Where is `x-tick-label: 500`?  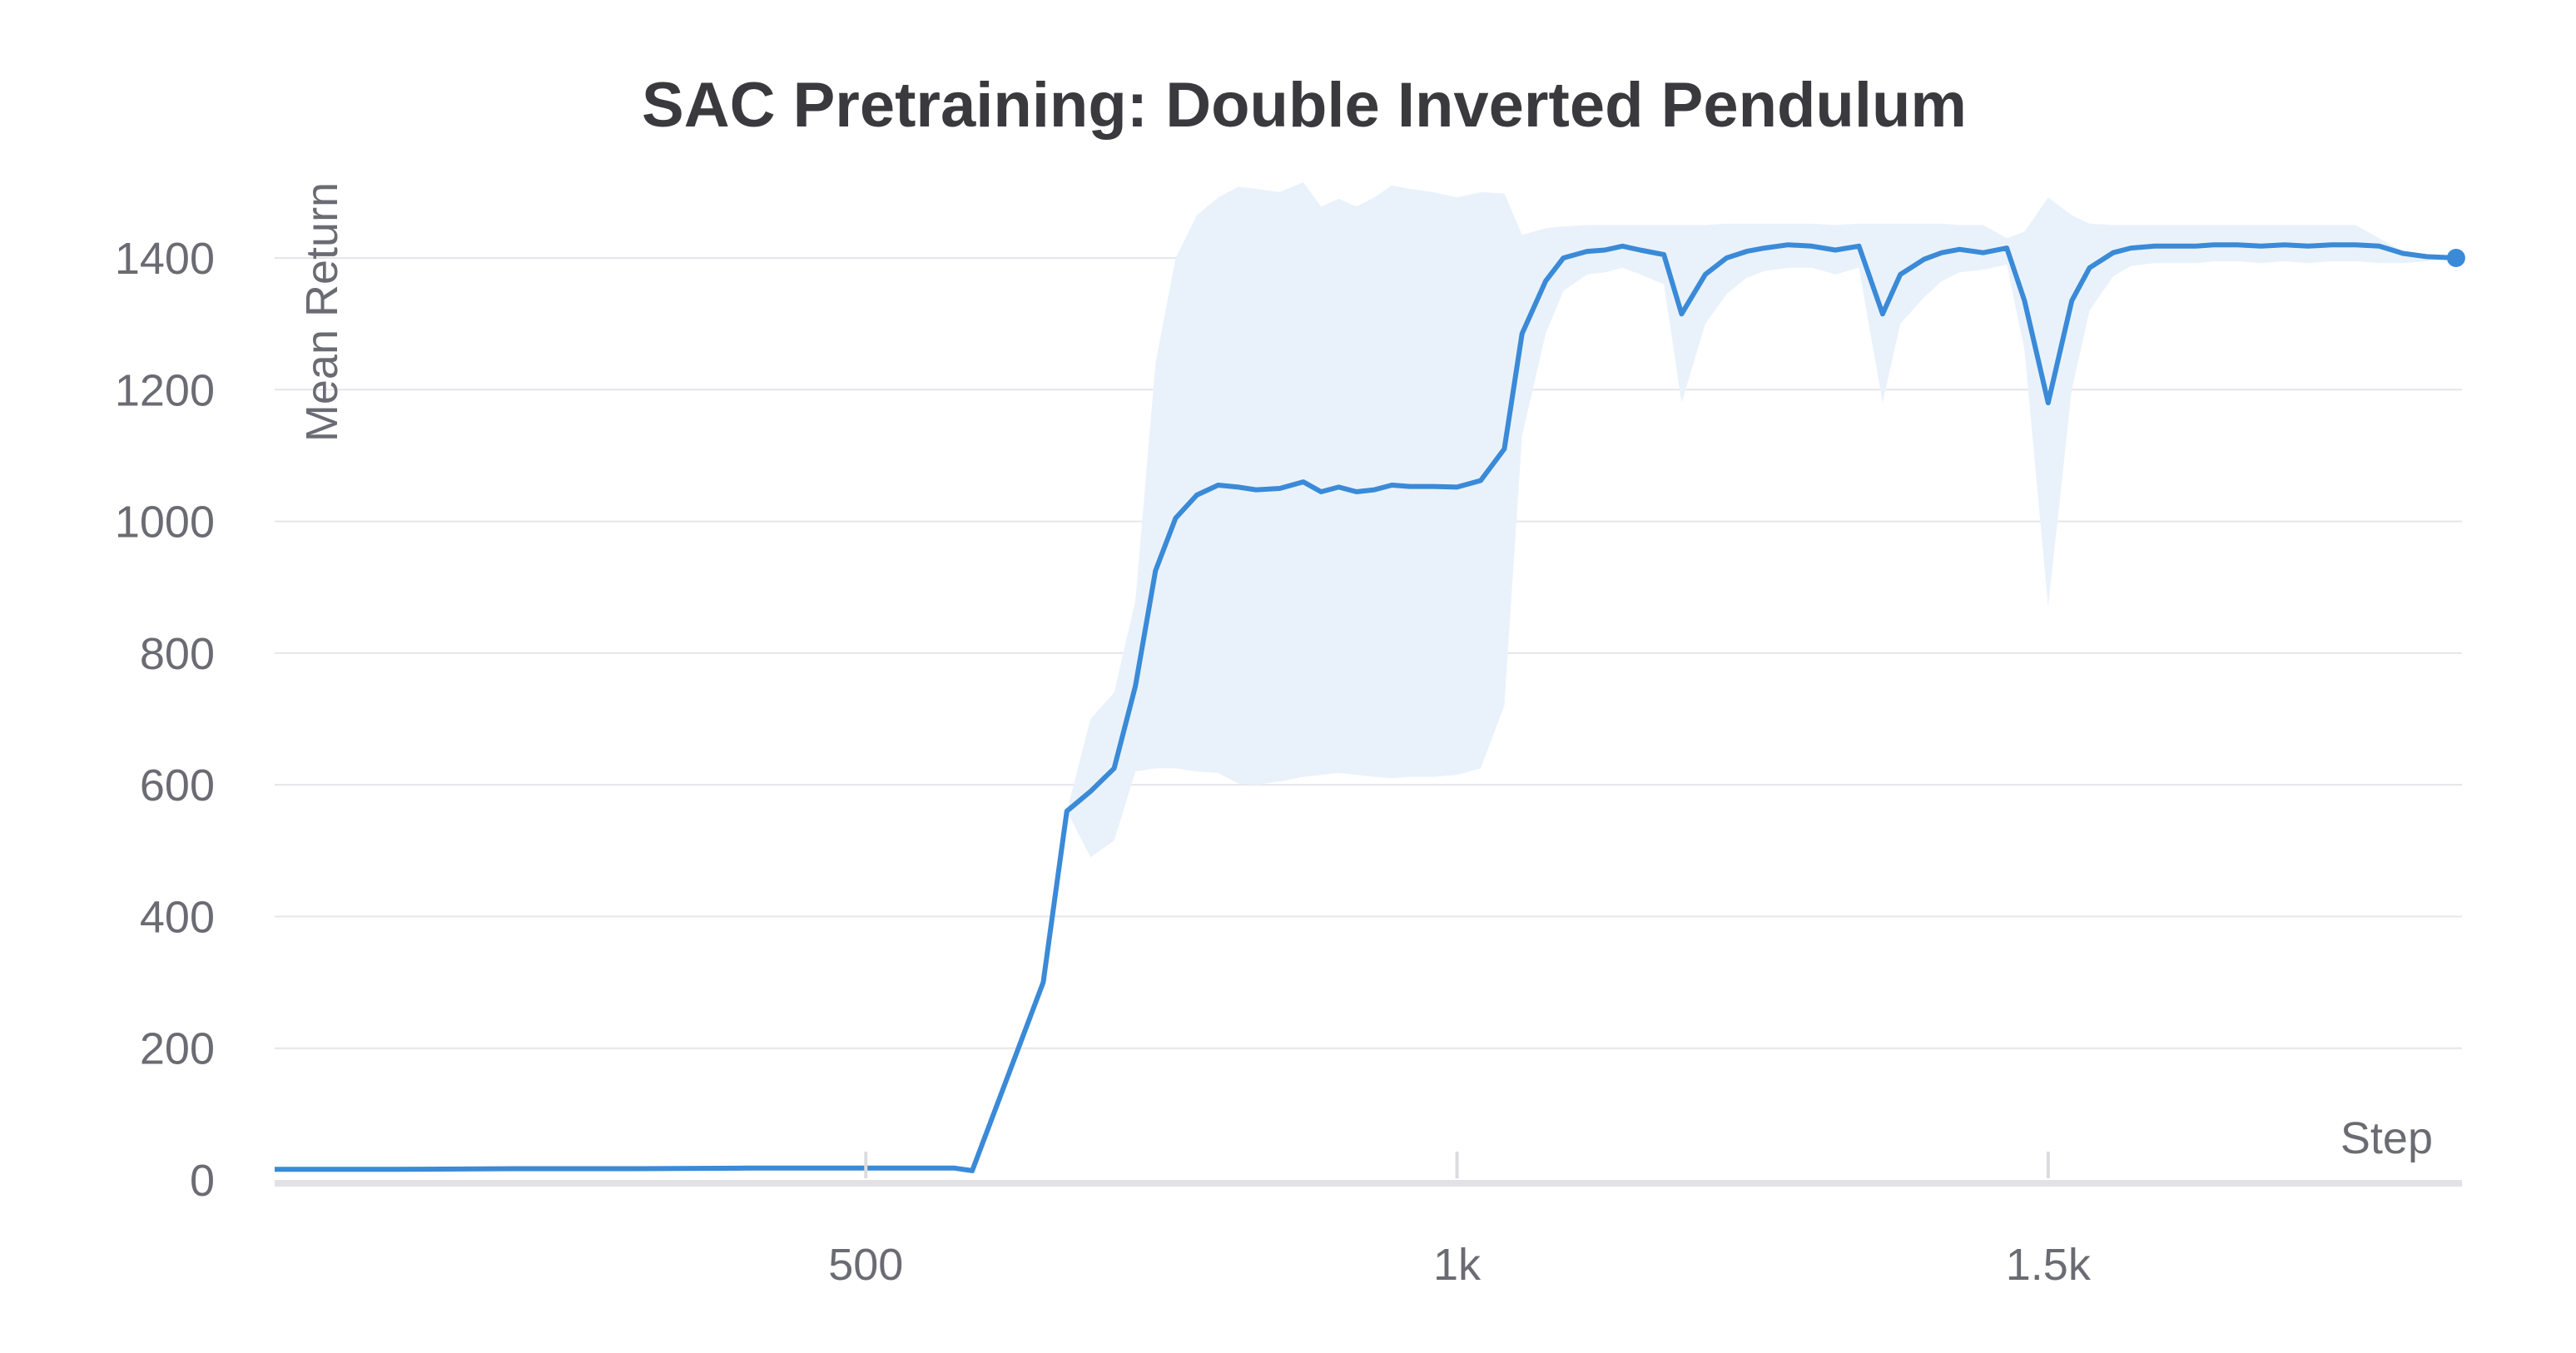
x-tick-label: 500 is located at coordinates (865, 1265).